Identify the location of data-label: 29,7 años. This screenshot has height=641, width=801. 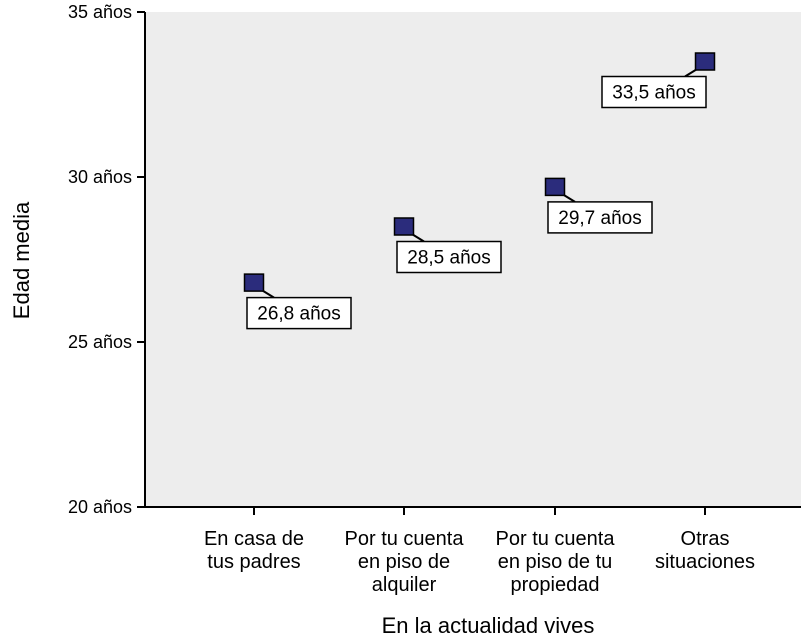
(599, 218).